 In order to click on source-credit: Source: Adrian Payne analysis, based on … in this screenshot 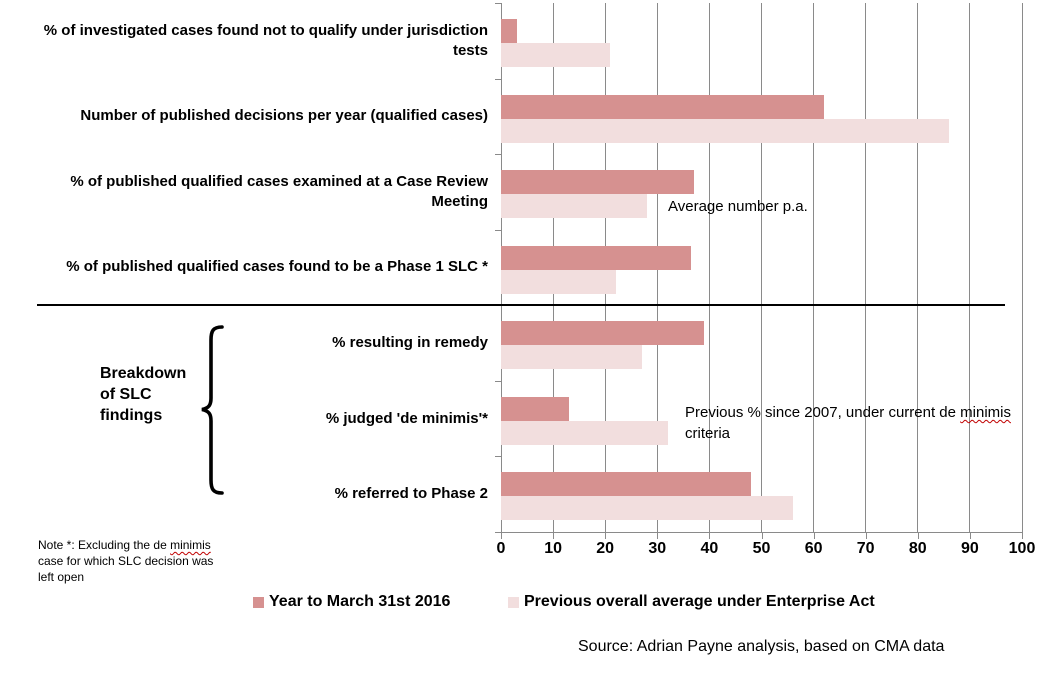, I will do `click(761, 646)`.